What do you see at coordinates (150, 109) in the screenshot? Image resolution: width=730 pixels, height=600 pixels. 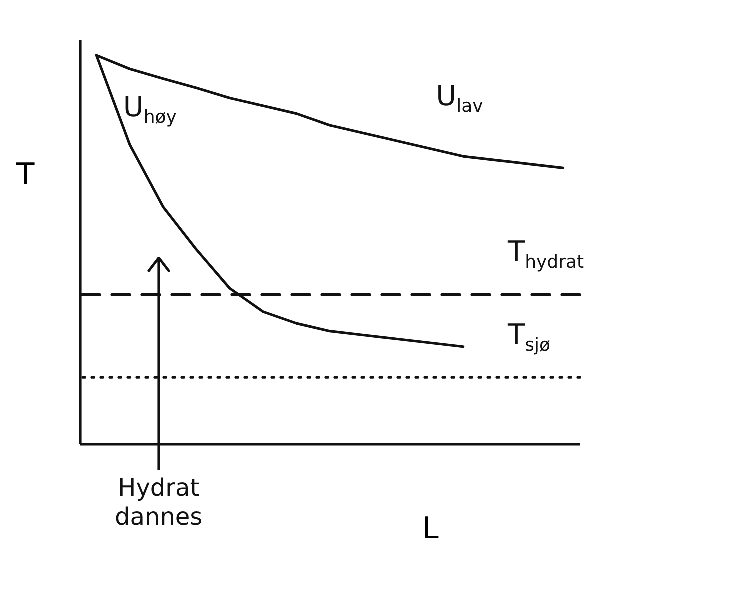 I see `series-label: U$_{høy}$` at bounding box center [150, 109].